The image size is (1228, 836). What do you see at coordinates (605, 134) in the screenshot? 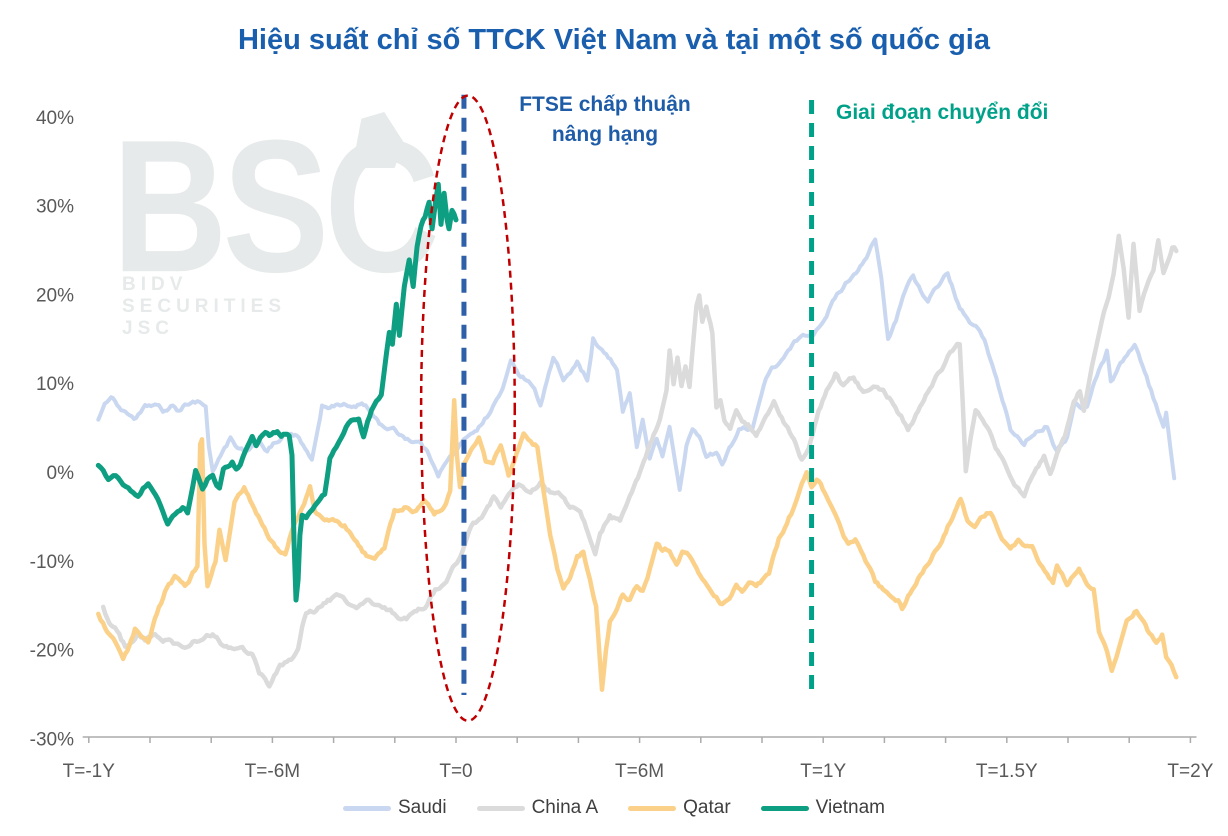
I see `ftse-annotation-line2: nâng hạng` at bounding box center [605, 134].